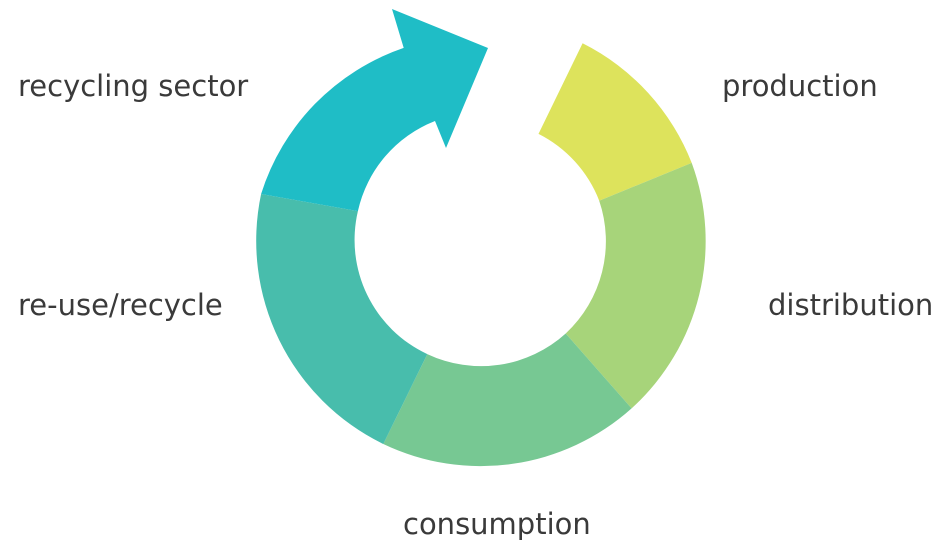 The width and height of the screenshot is (948, 540). What do you see at coordinates (374, 110) in the screenshot?
I see `segment-recycling-sector-arrow` at bounding box center [374, 110].